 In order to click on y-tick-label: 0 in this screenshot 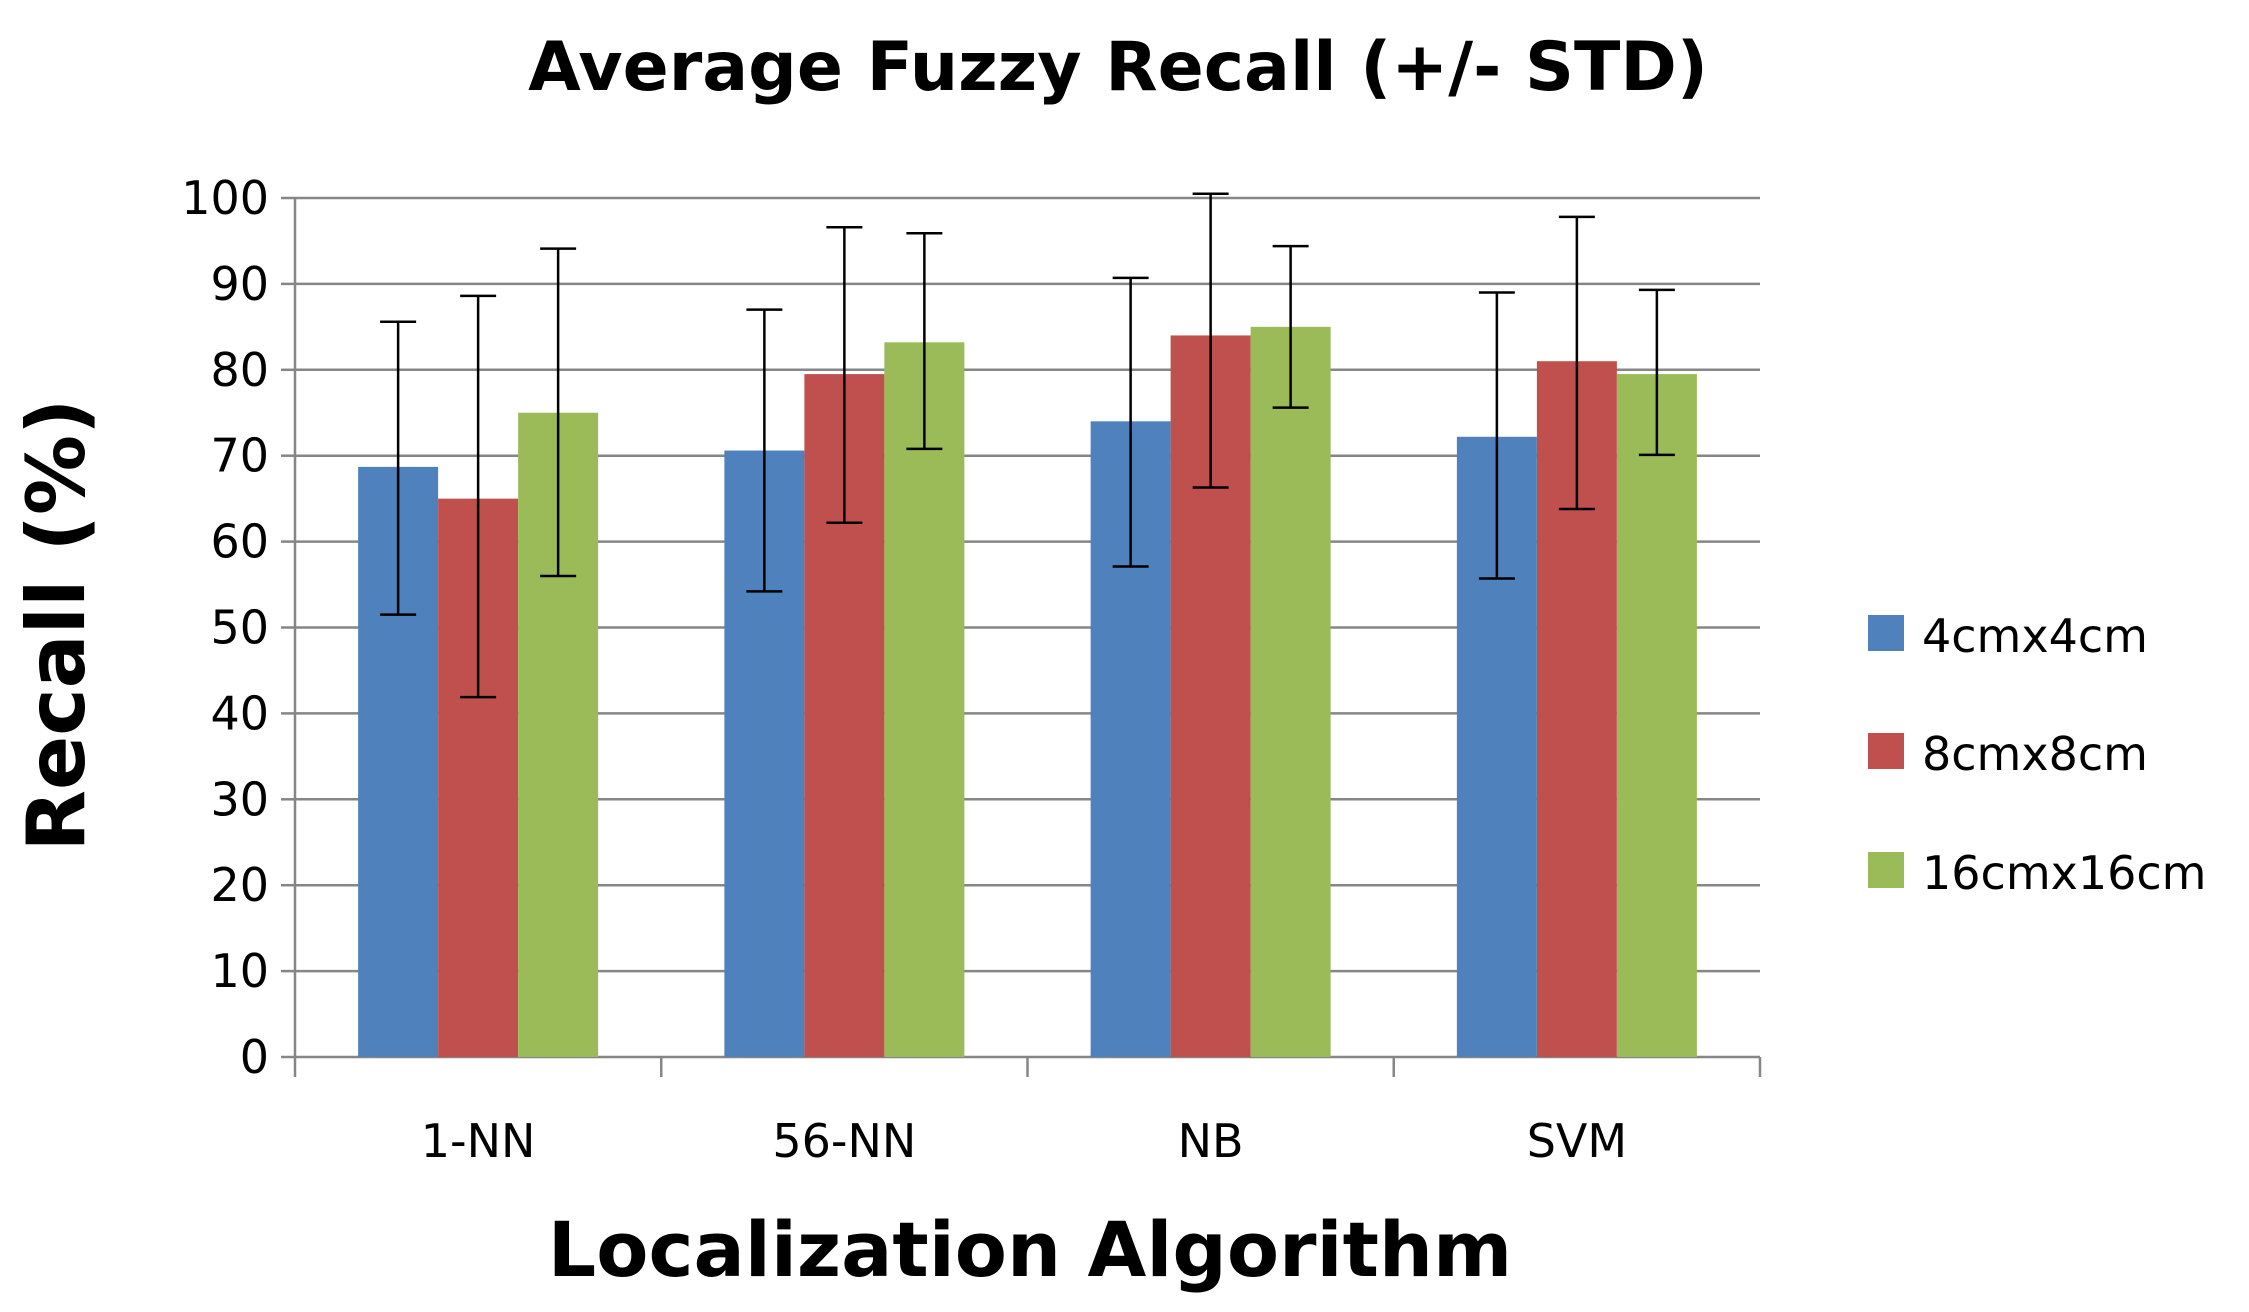, I will do `click(254, 1057)`.